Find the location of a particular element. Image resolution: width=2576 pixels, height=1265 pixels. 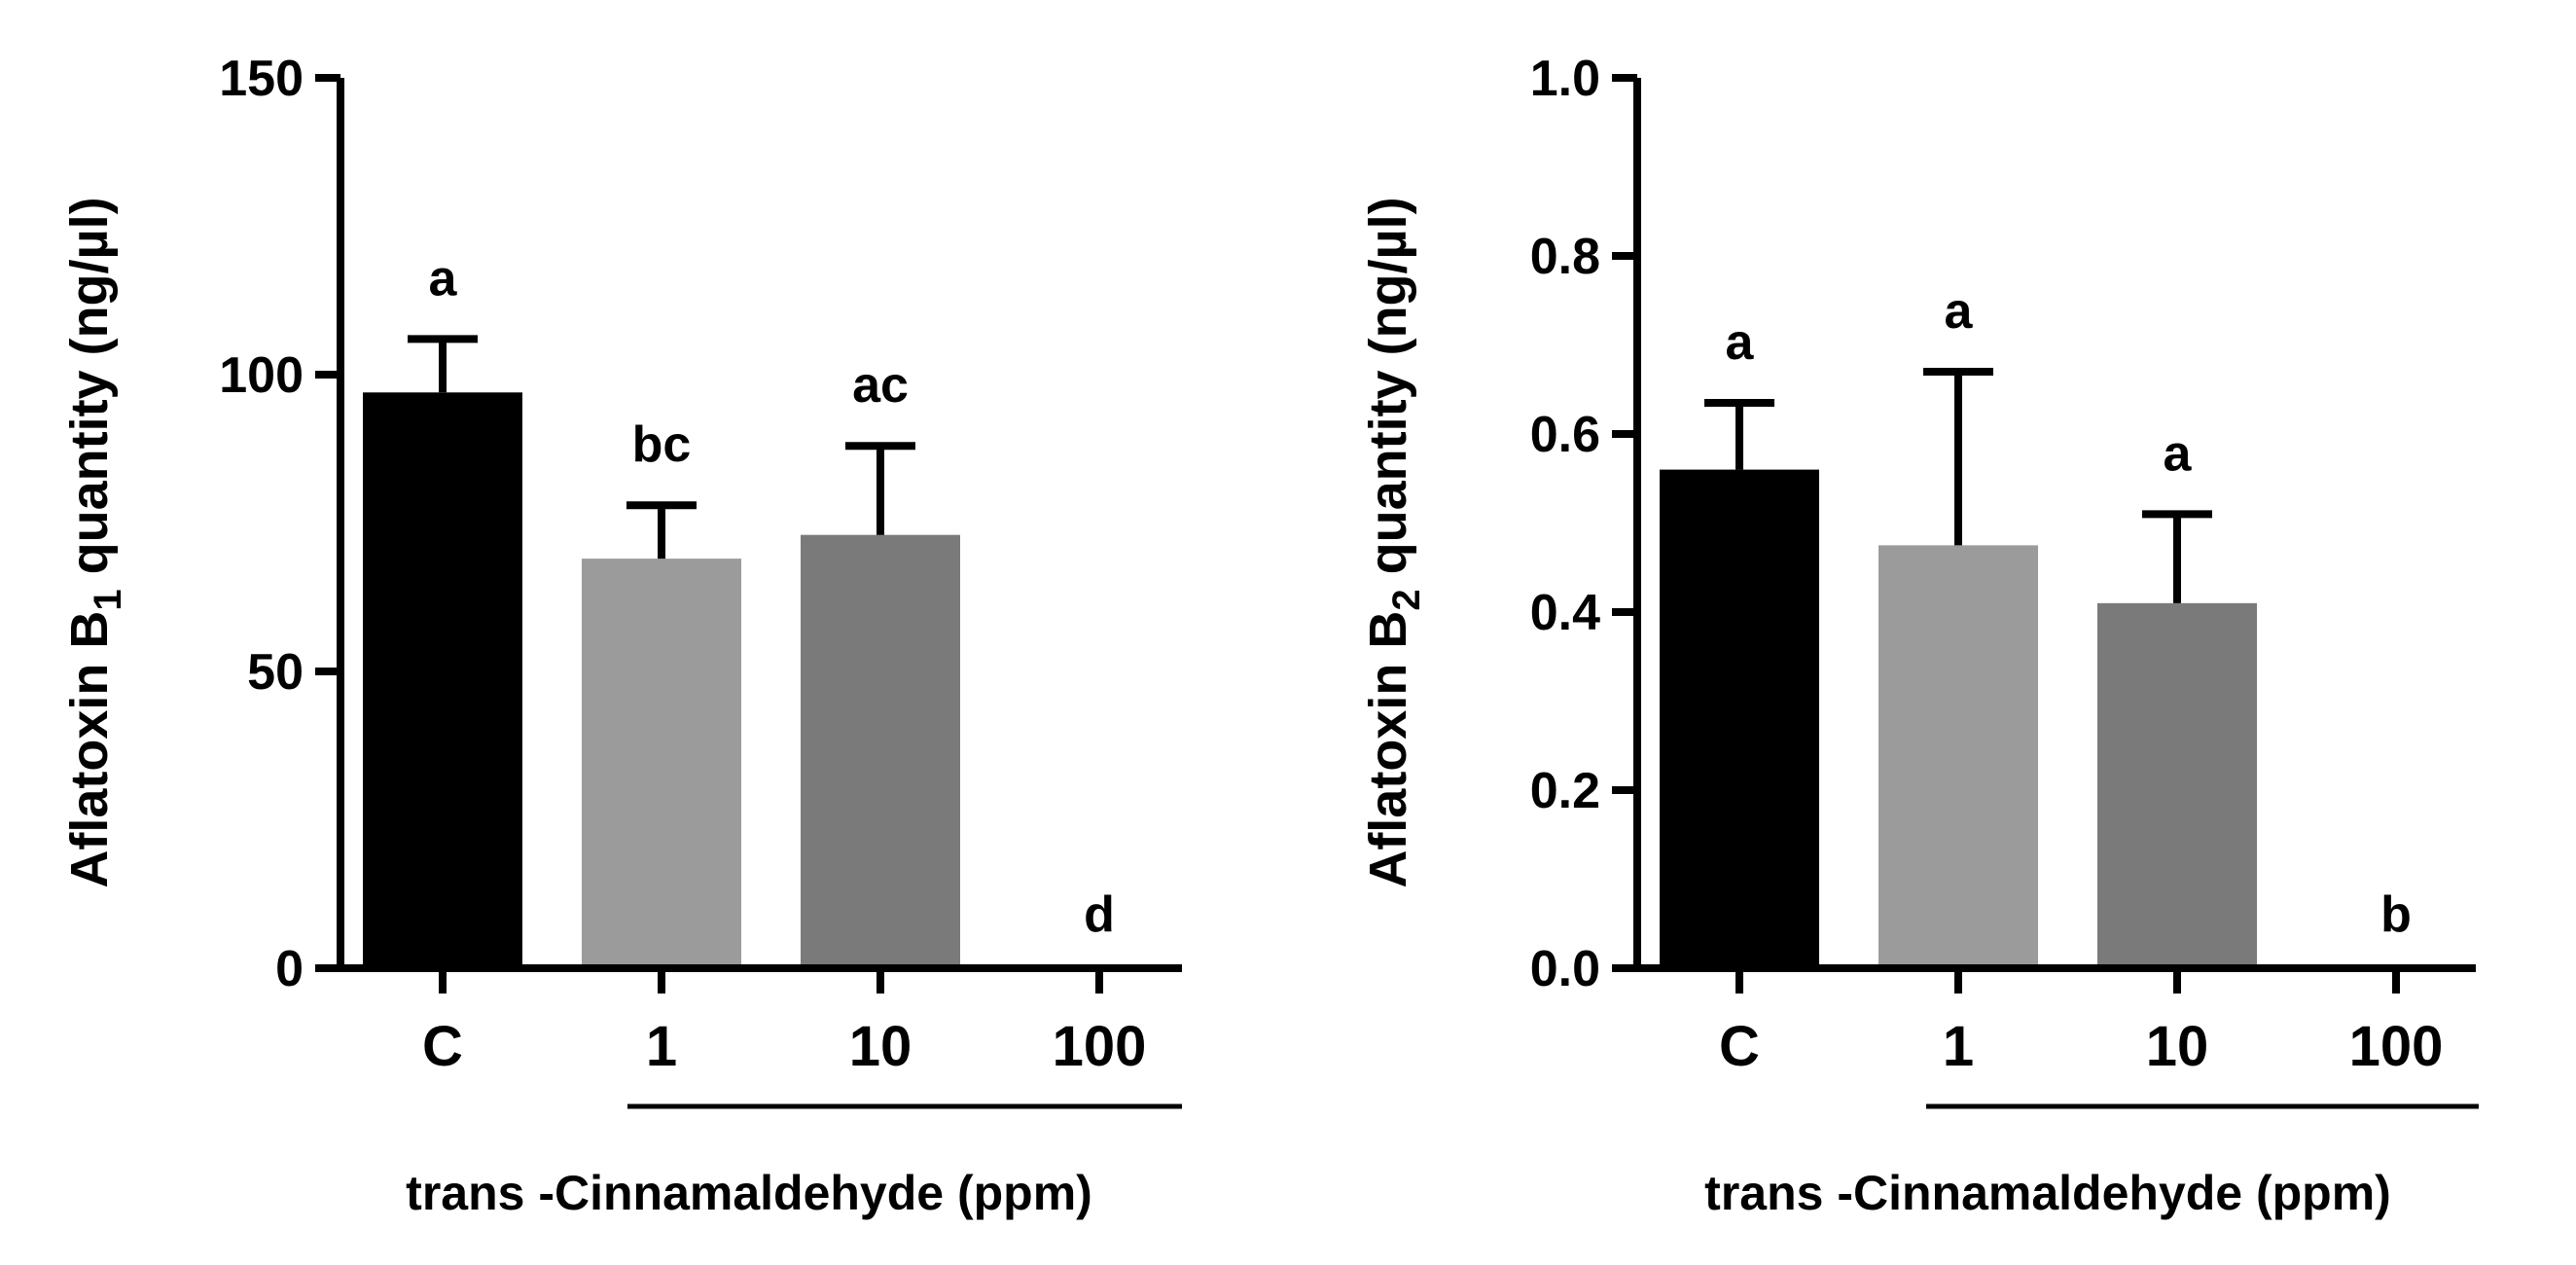

y-tick-label: 50 is located at coordinates (275, 672).